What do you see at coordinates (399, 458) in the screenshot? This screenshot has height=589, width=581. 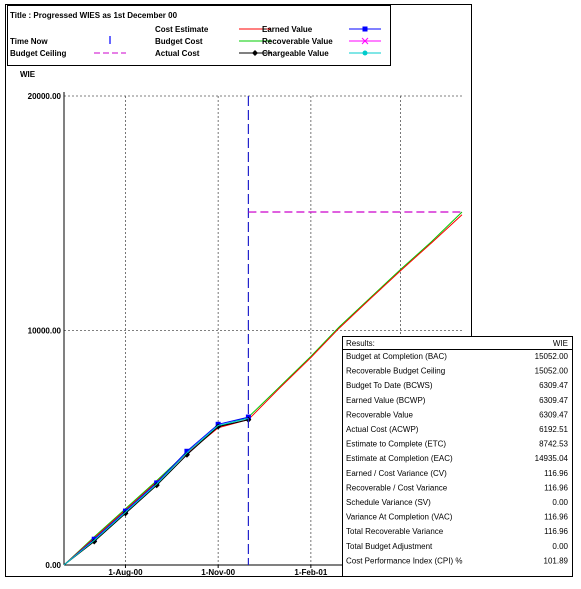 I see `results-row-label: Estimate at Completion (EAC)` at bounding box center [399, 458].